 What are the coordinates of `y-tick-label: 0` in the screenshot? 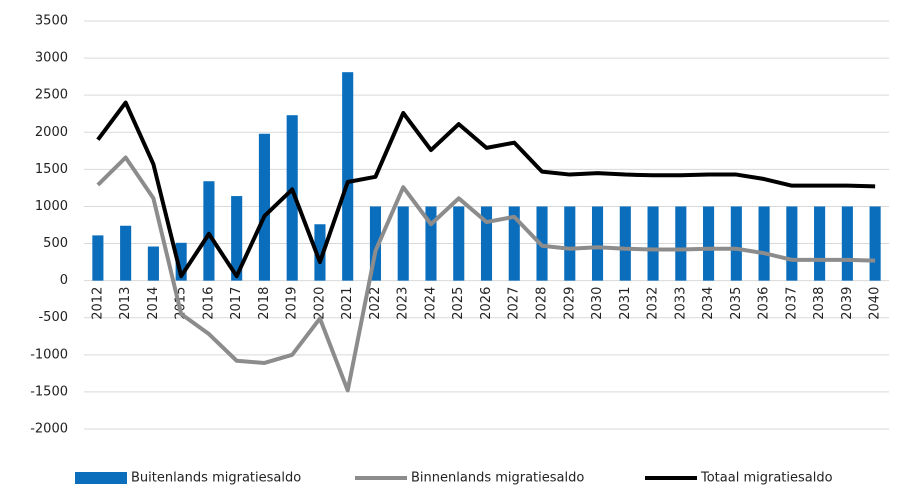 It's located at (64, 280).